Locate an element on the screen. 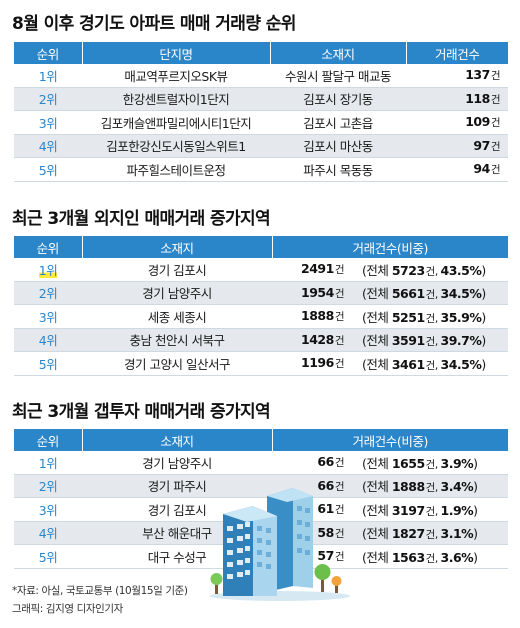  count-value: 66 is located at coordinates (325, 485).